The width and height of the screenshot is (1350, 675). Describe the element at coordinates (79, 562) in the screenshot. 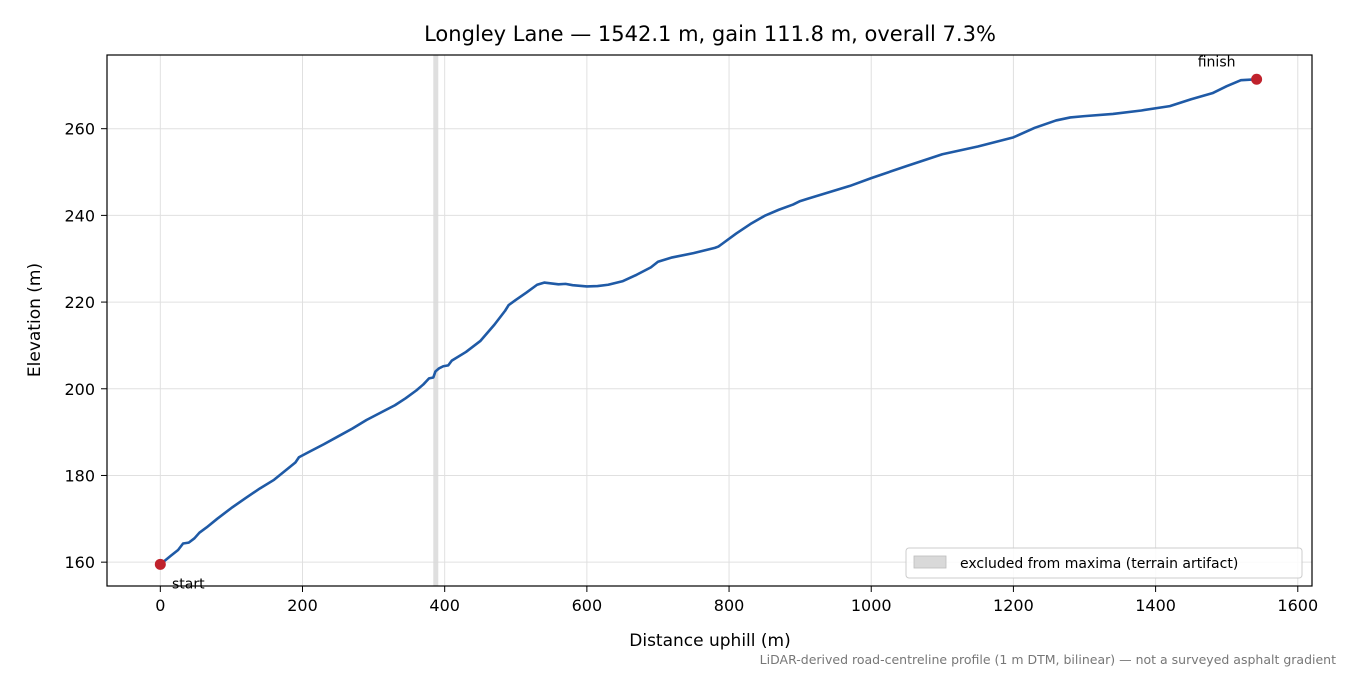

I see `y-tick-label: 160` at that location.